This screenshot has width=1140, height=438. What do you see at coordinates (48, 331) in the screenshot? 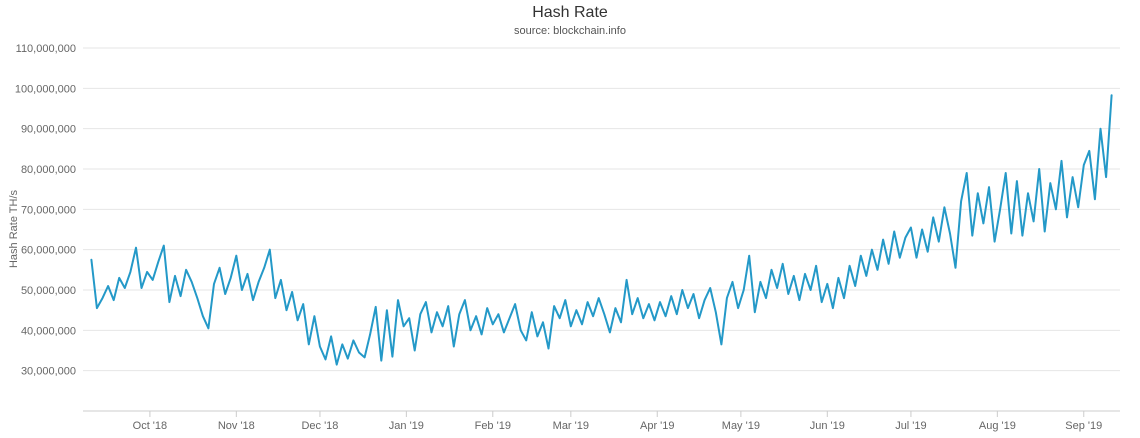
I see `y-axis-tick-label: 40,000,000` at bounding box center [48, 331].